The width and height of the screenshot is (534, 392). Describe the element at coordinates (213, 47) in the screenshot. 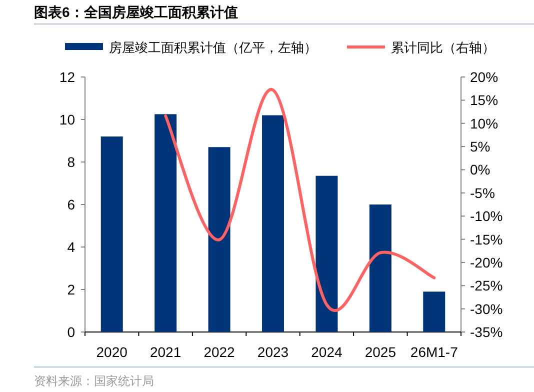

I see `legend-label: 房屋竣工面积累计值（亿平，左轴）` at that location.